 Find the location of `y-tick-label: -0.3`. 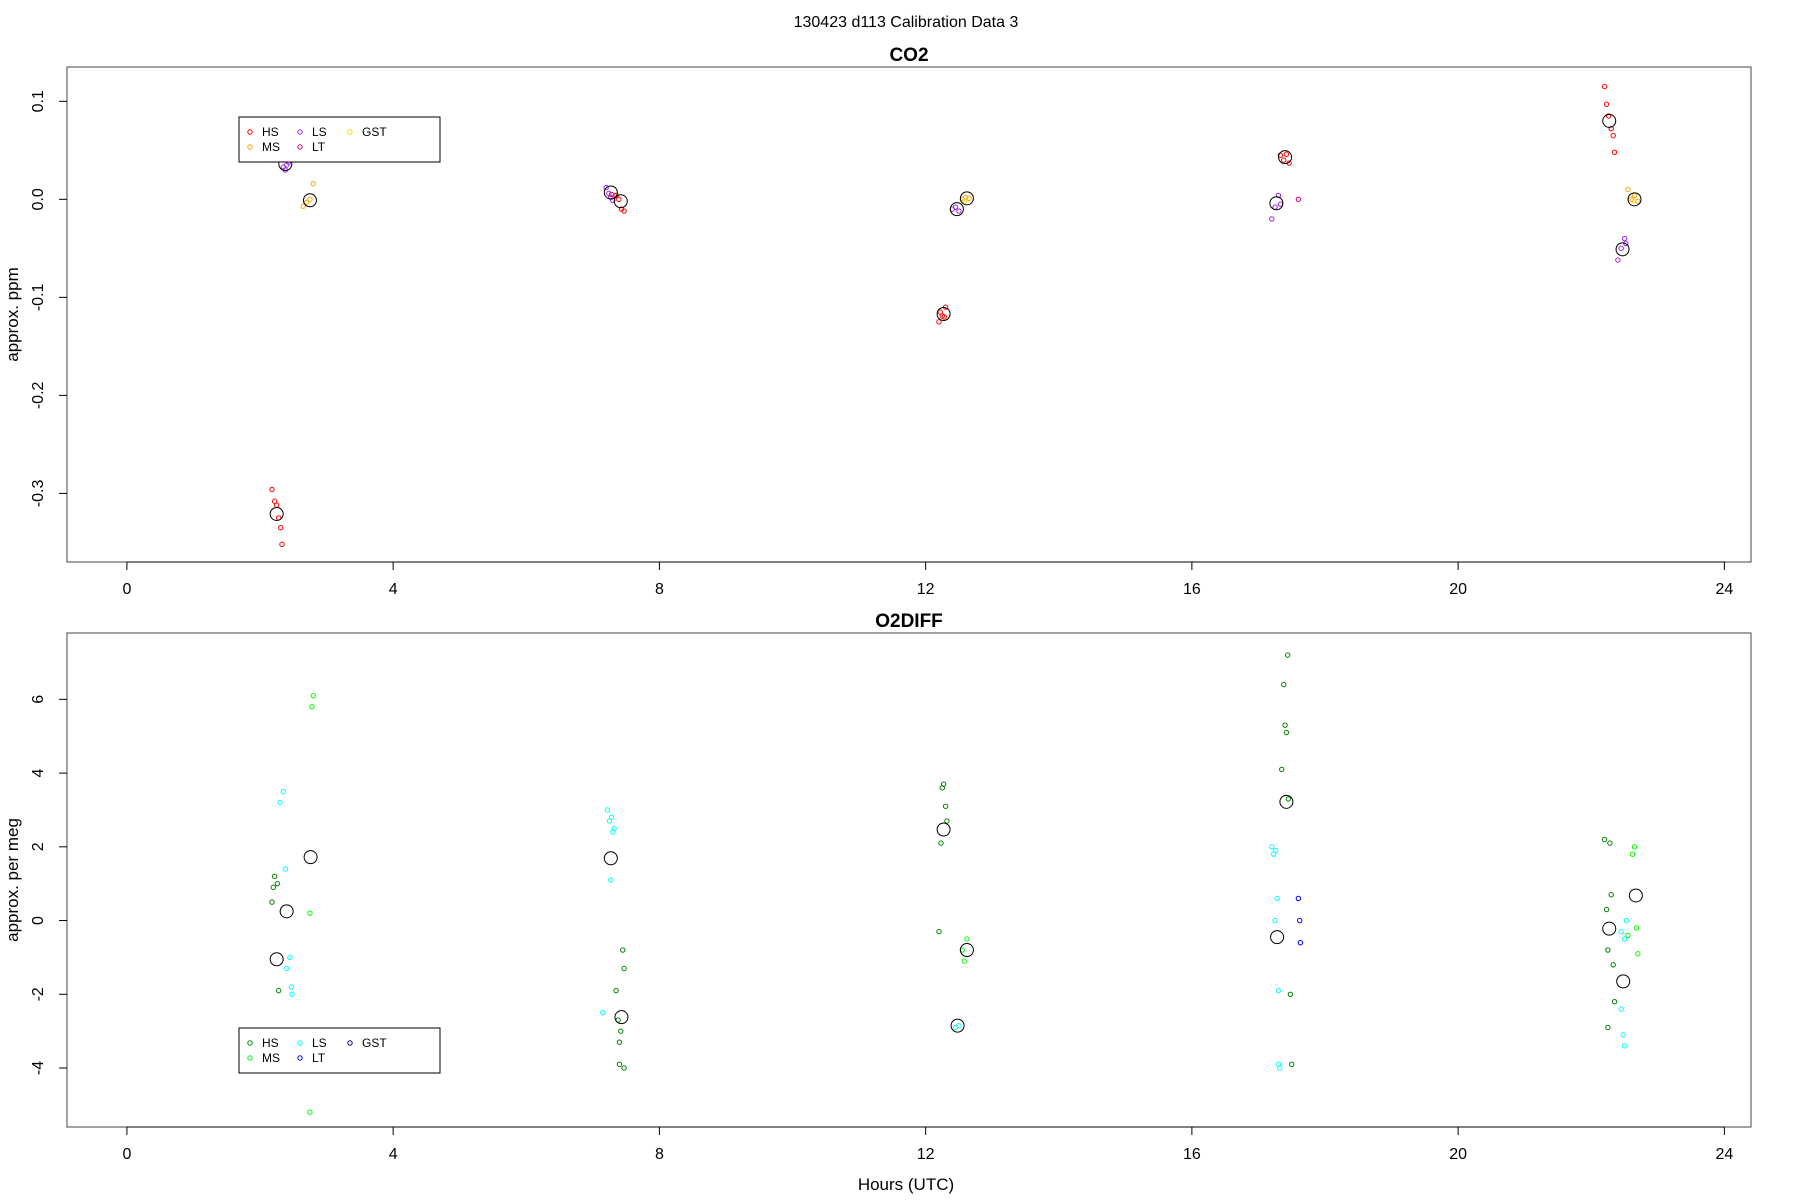

y-tick-label: -0.3 is located at coordinates (38, 494).